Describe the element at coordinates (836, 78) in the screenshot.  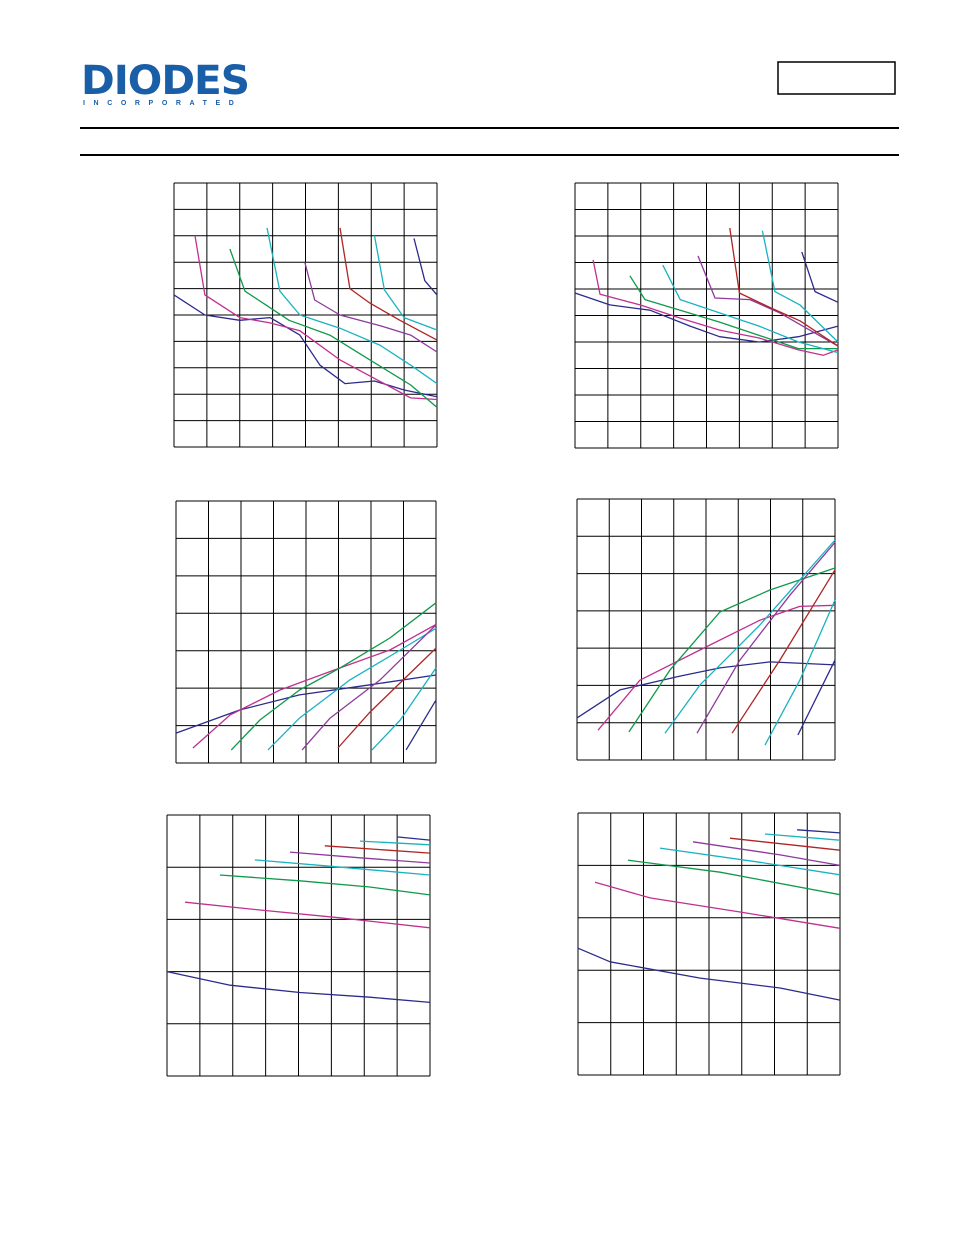
I see `part-number-box` at that location.